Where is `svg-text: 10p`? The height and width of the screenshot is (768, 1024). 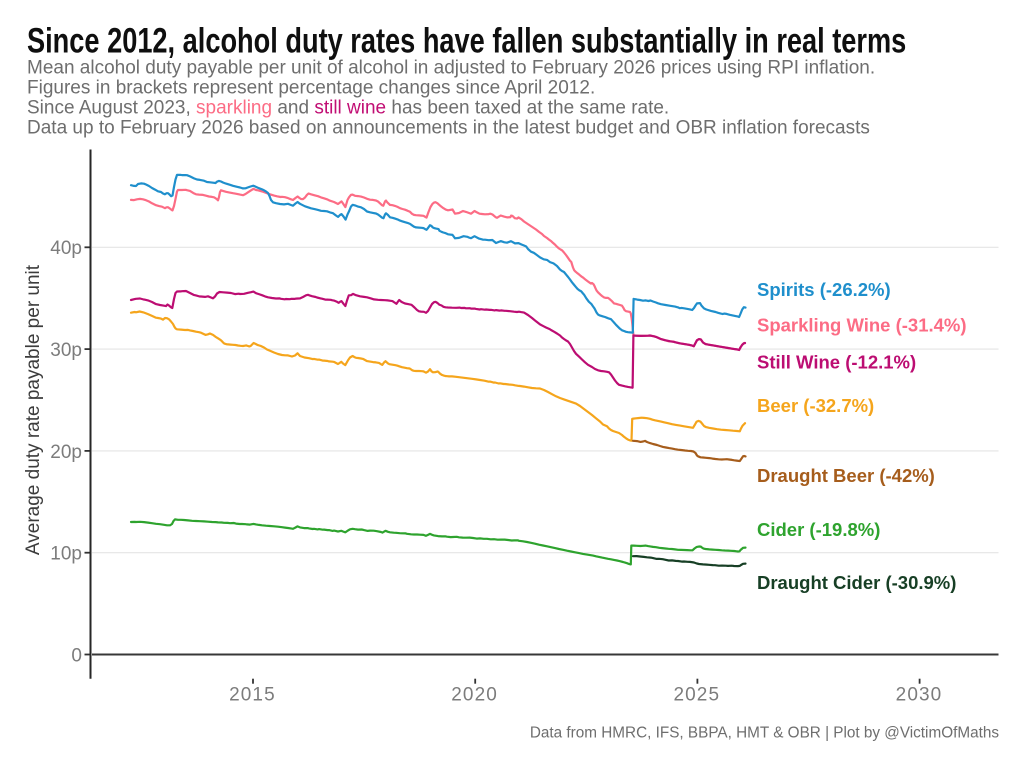 svg-text: 10p is located at coordinates (66, 554).